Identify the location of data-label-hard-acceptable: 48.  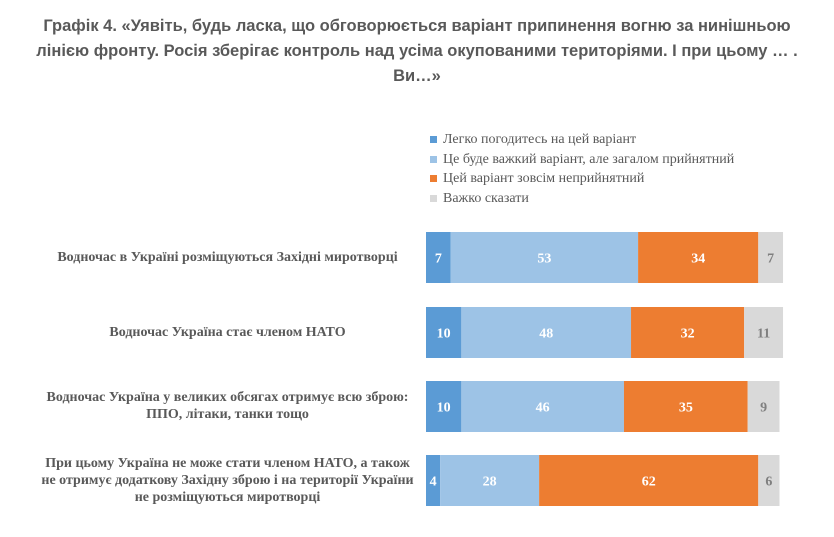
(546, 334).